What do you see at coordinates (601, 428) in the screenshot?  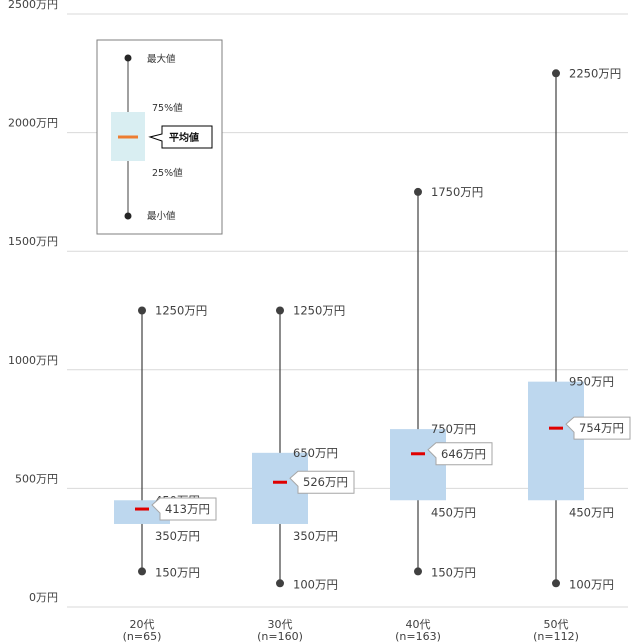 I see `mean-label: 754万円` at bounding box center [601, 428].